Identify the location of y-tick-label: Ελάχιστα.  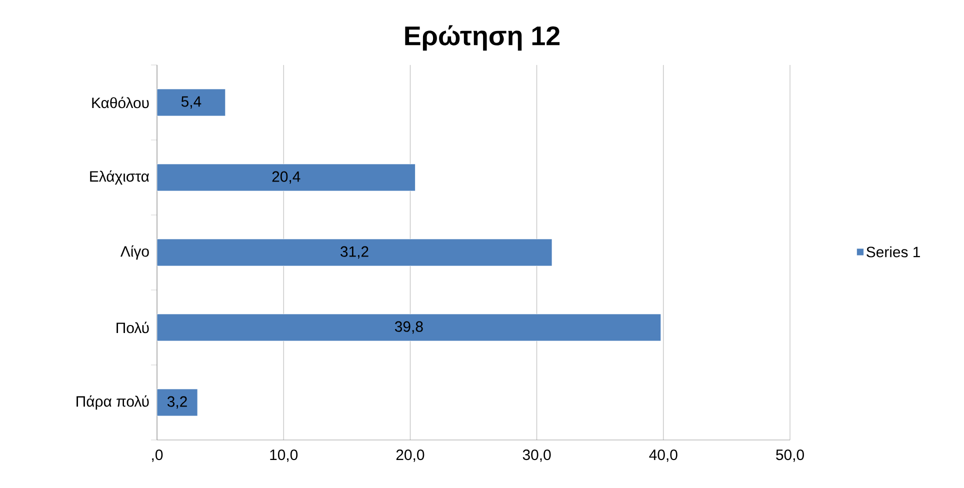
(120, 177).